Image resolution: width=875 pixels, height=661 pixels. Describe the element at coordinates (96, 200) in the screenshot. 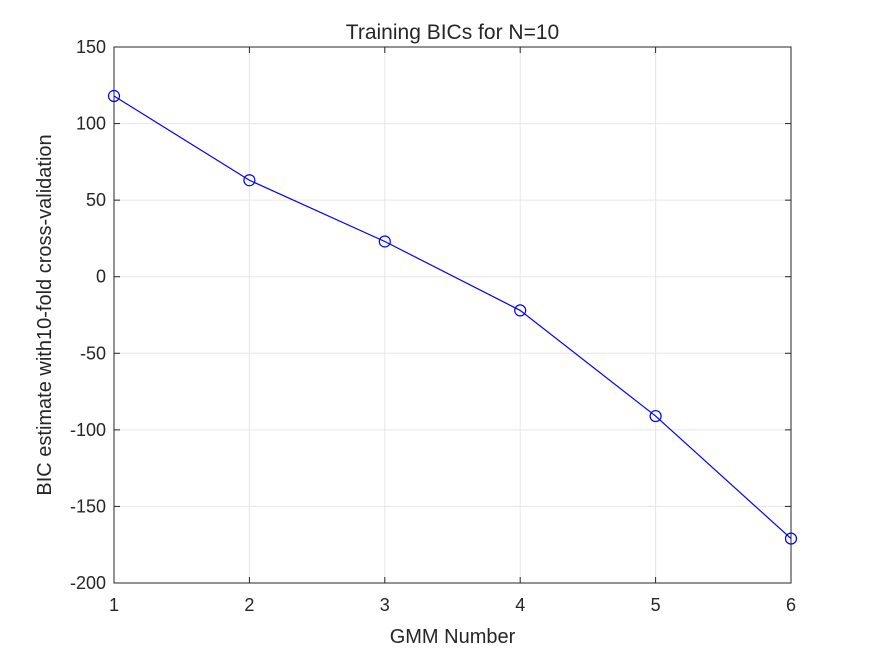

I see `y-tick-label: 50` at that location.